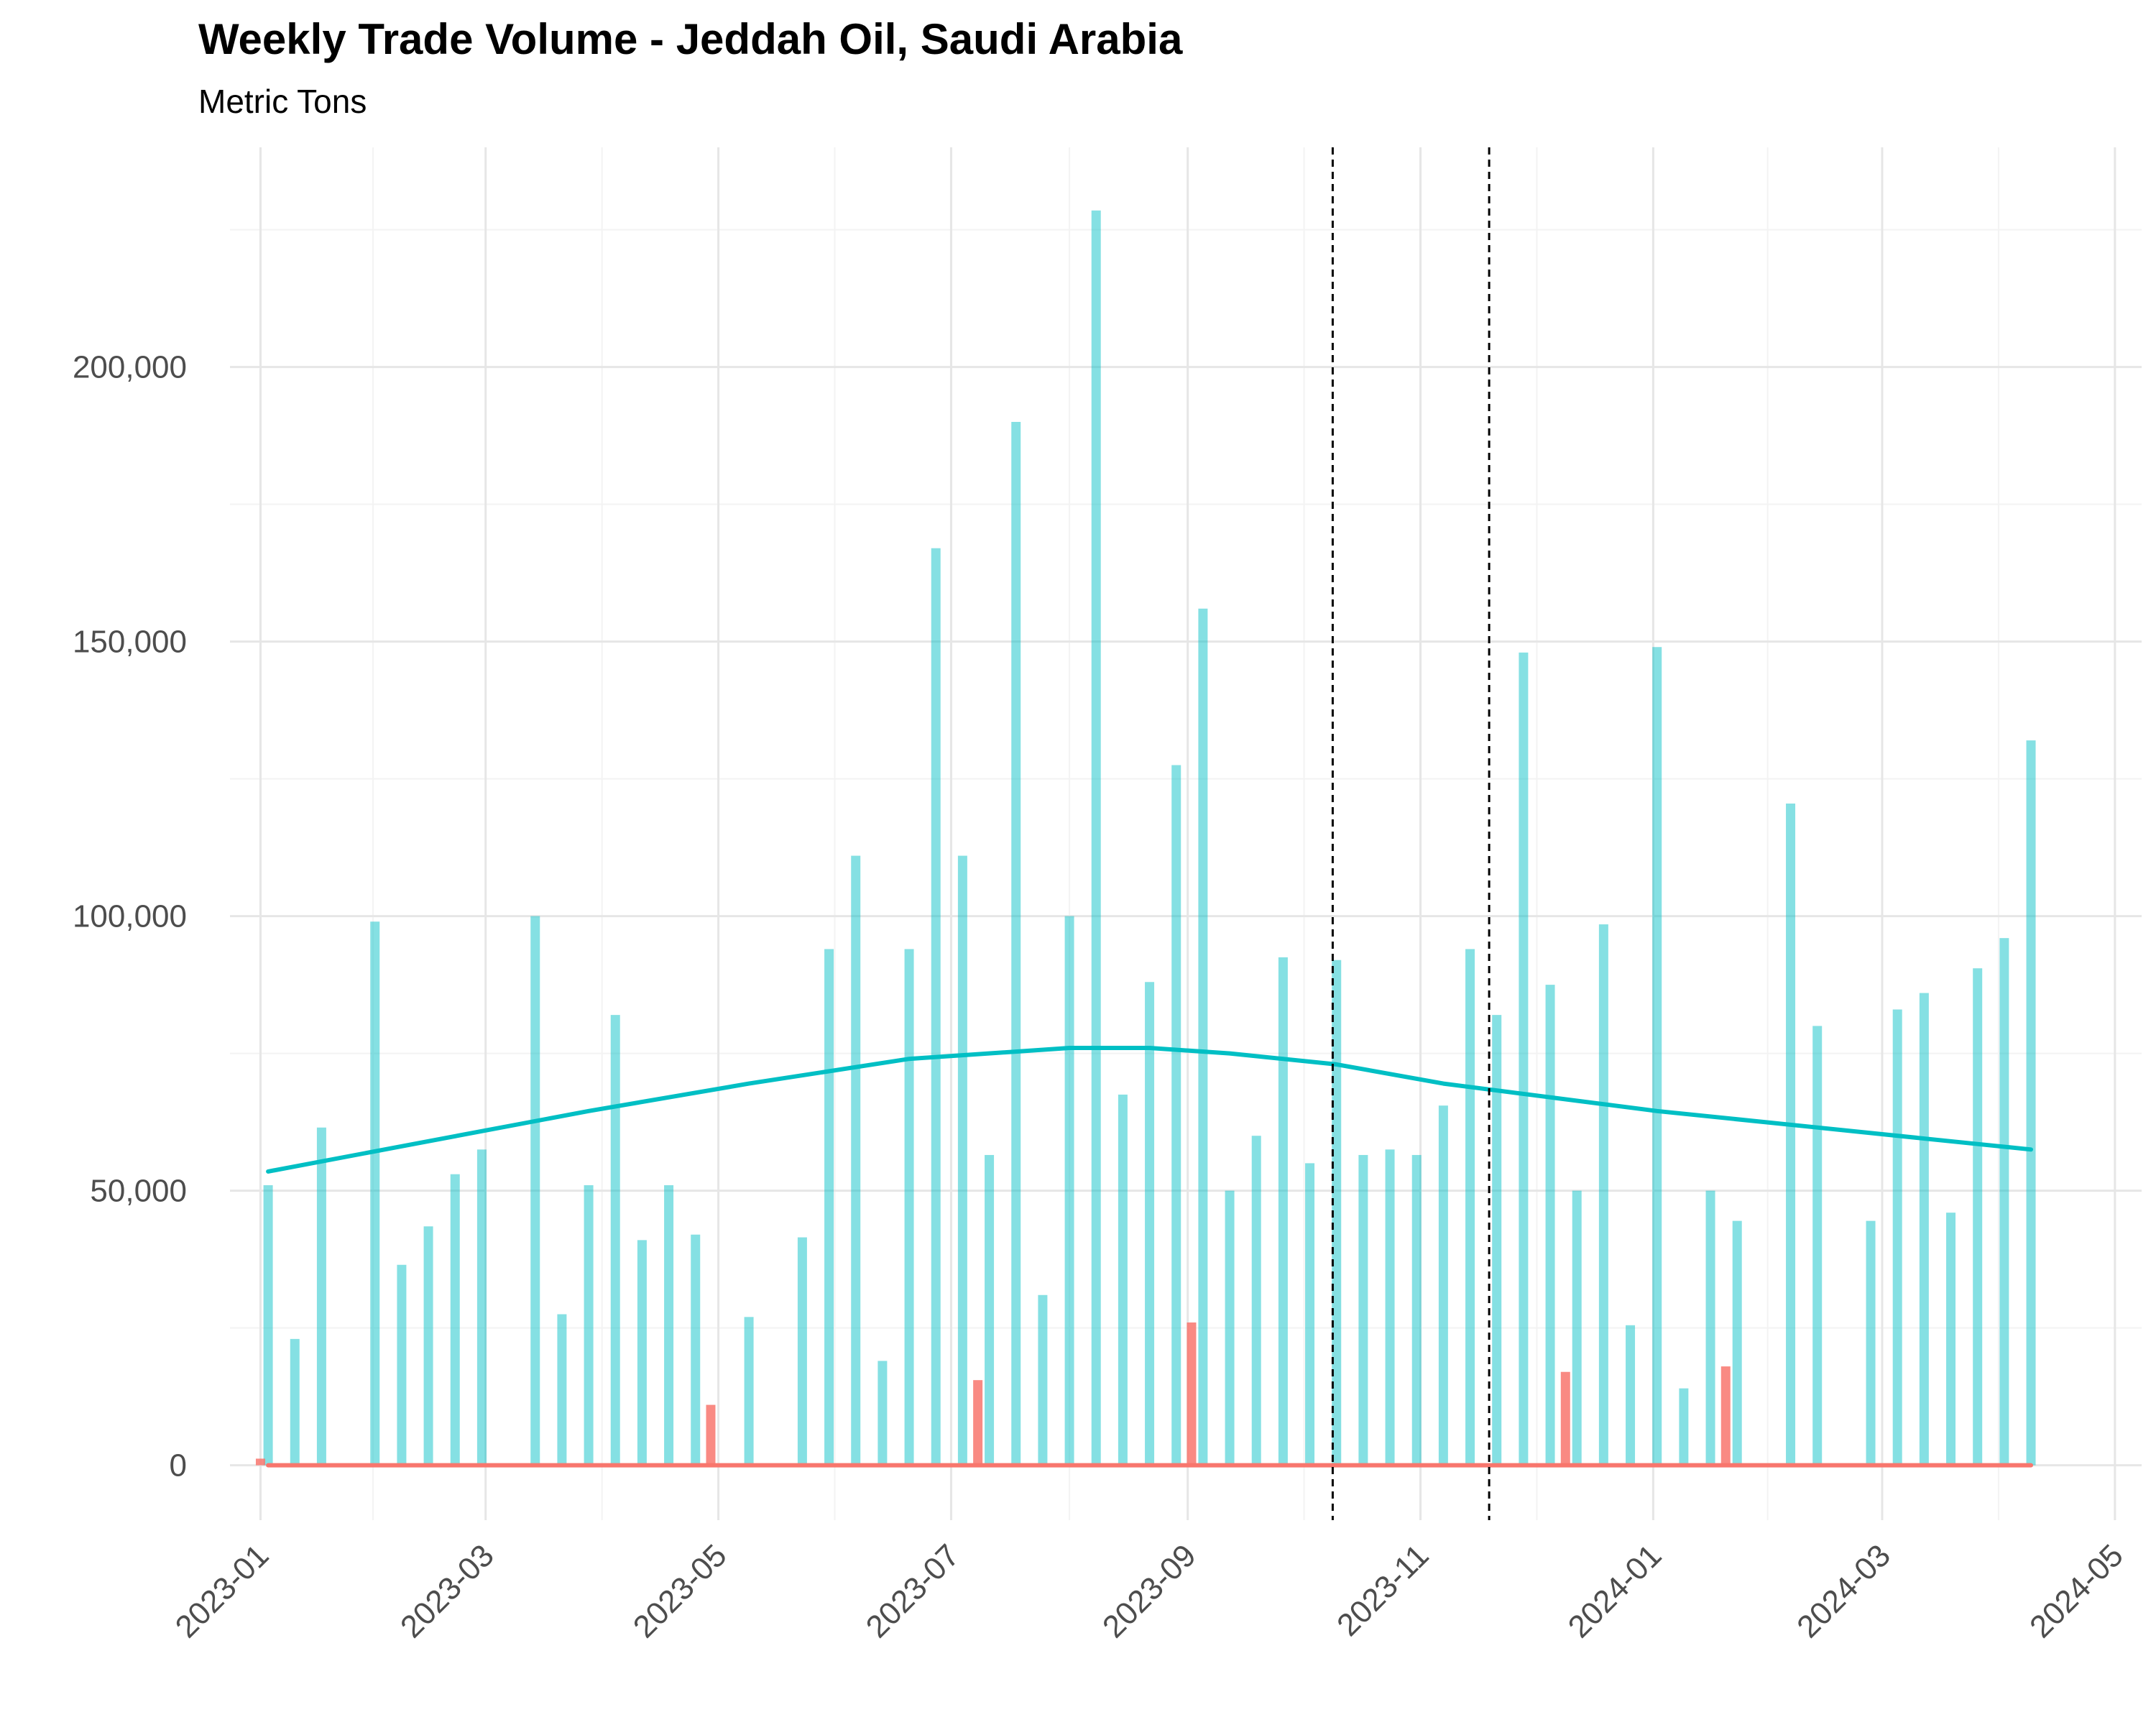 This screenshot has height=1725, width=2156. What do you see at coordinates (447, 1590) in the screenshot?
I see `x-tick-label: 2023-03` at bounding box center [447, 1590].